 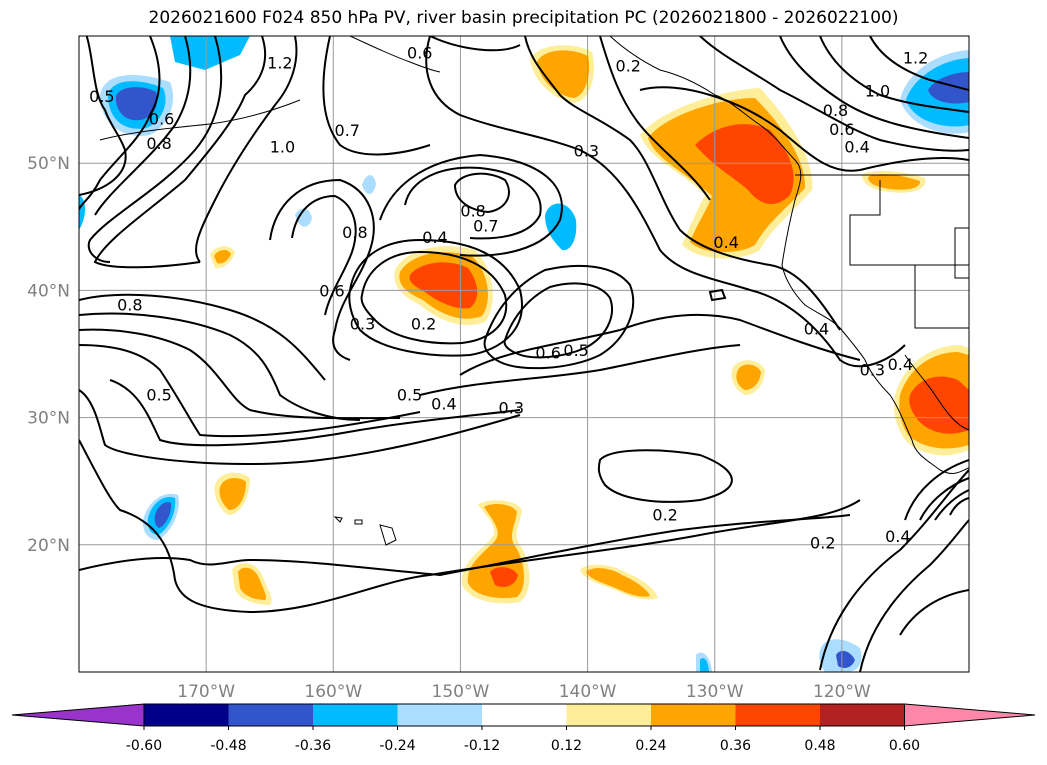 I want to click on colorbar-min-extend, so click(x=78, y=715).